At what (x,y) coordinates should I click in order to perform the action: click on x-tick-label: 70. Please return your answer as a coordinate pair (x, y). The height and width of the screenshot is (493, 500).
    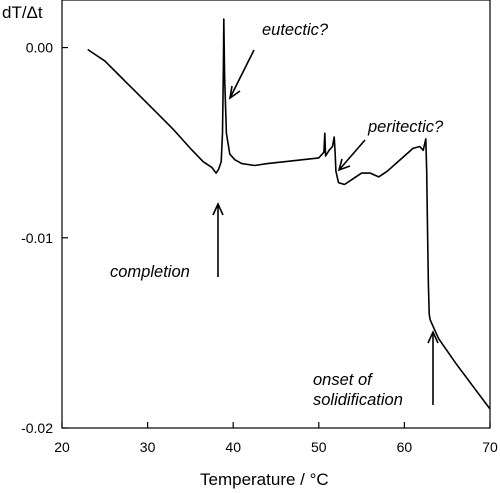
    Looking at the image, I should click on (490, 447).